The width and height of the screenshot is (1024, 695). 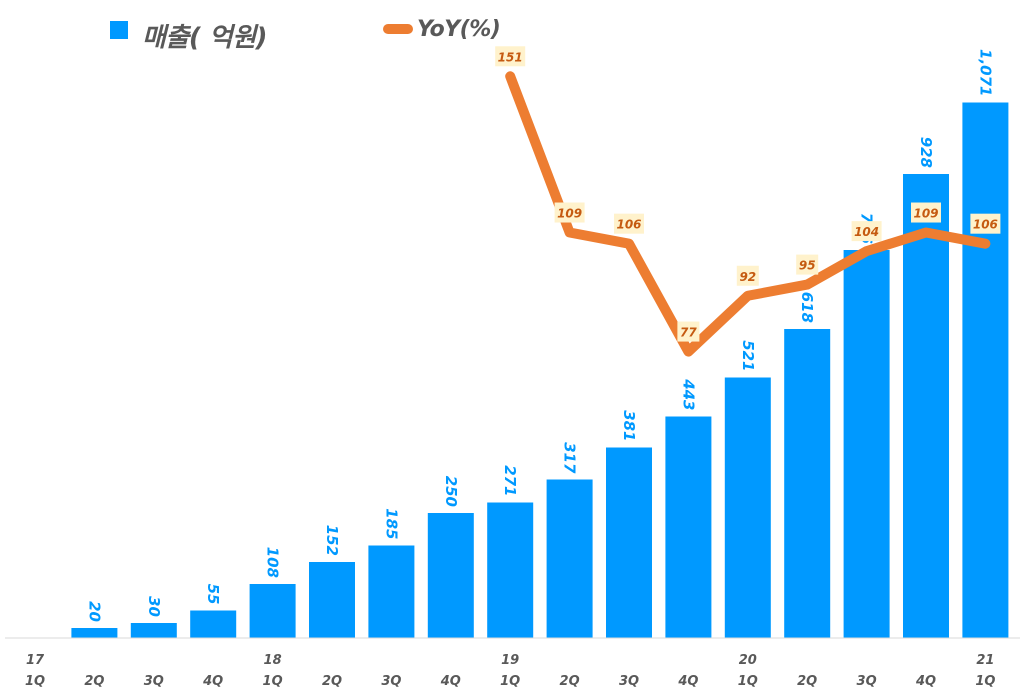 I want to click on bar-value-label: 521, so click(x=748, y=355).